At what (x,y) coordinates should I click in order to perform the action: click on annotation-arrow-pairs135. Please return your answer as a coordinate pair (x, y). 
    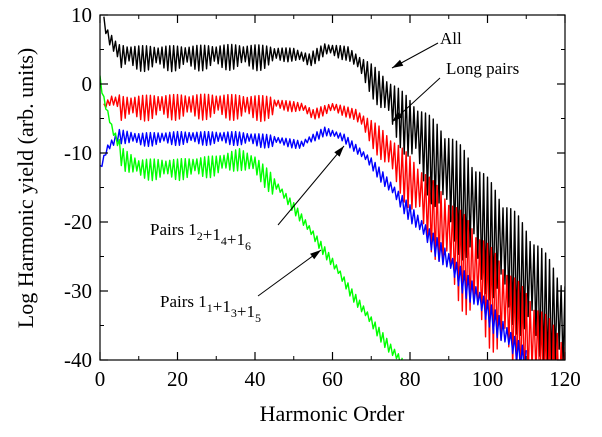
    Looking at the image, I should click on (289, 273).